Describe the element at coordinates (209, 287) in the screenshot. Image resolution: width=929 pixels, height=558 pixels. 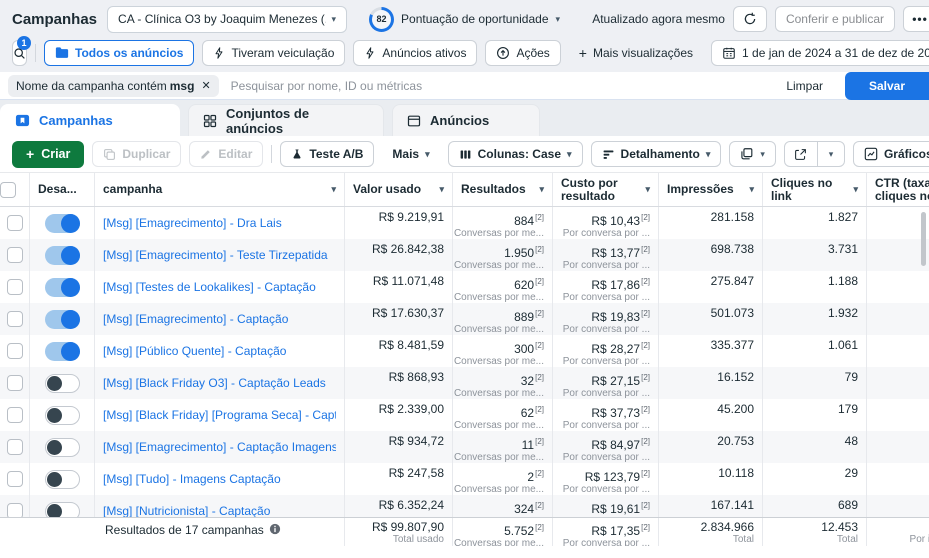
I see `campaign-link: [Msg] [Testes de Lookalikes] - Captação` at that location.